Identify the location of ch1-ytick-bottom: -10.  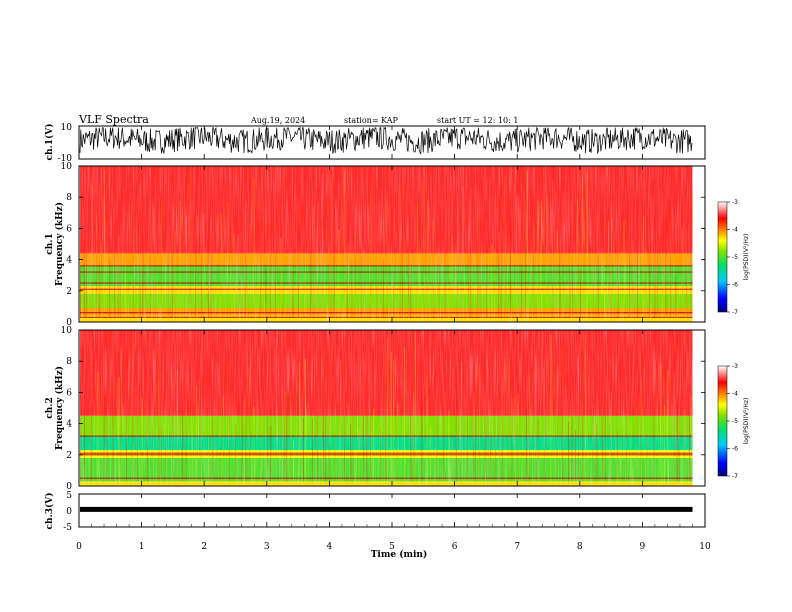
(65, 159).